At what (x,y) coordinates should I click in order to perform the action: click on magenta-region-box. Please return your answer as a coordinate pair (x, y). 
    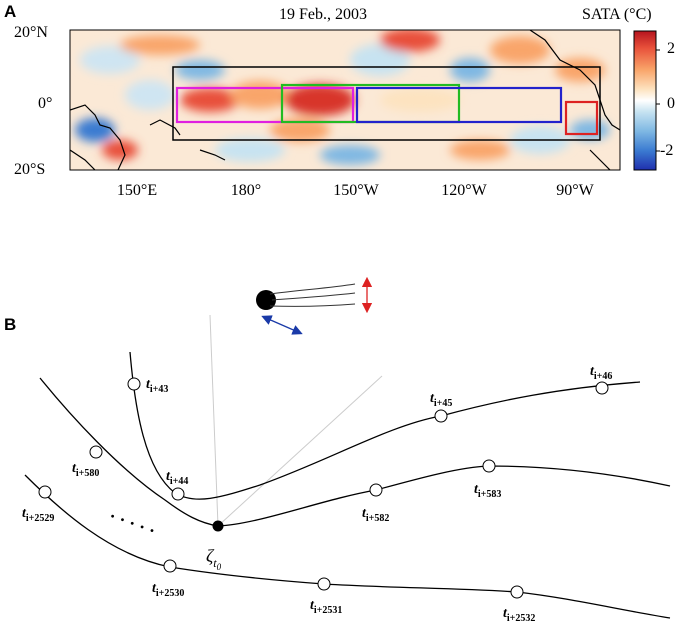
    Looking at the image, I should click on (265, 105).